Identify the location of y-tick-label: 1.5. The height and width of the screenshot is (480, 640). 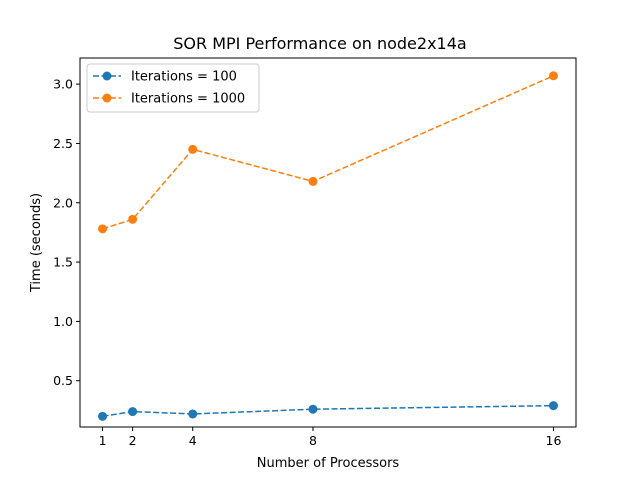
(63, 262).